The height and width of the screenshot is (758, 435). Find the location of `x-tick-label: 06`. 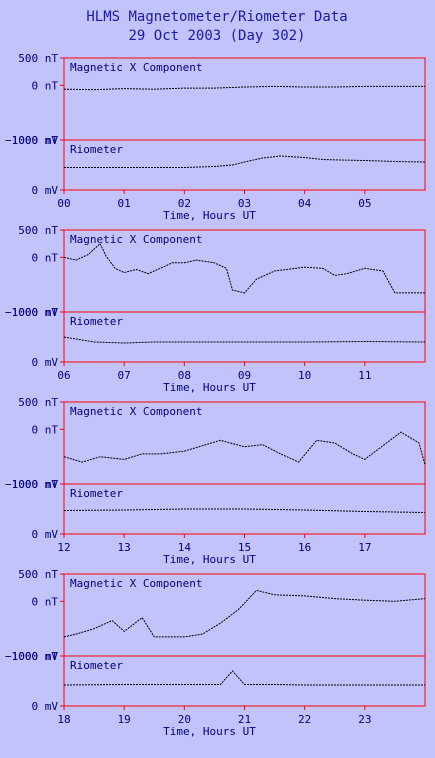

x-tick-label: 06 is located at coordinates (63, 375).